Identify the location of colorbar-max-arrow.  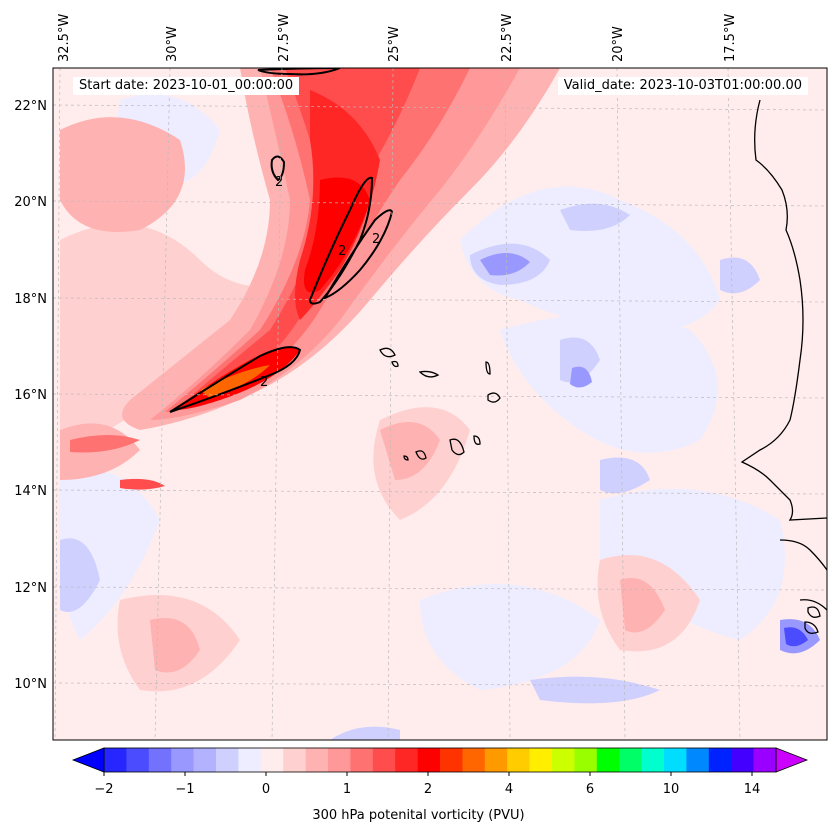
(792, 760).